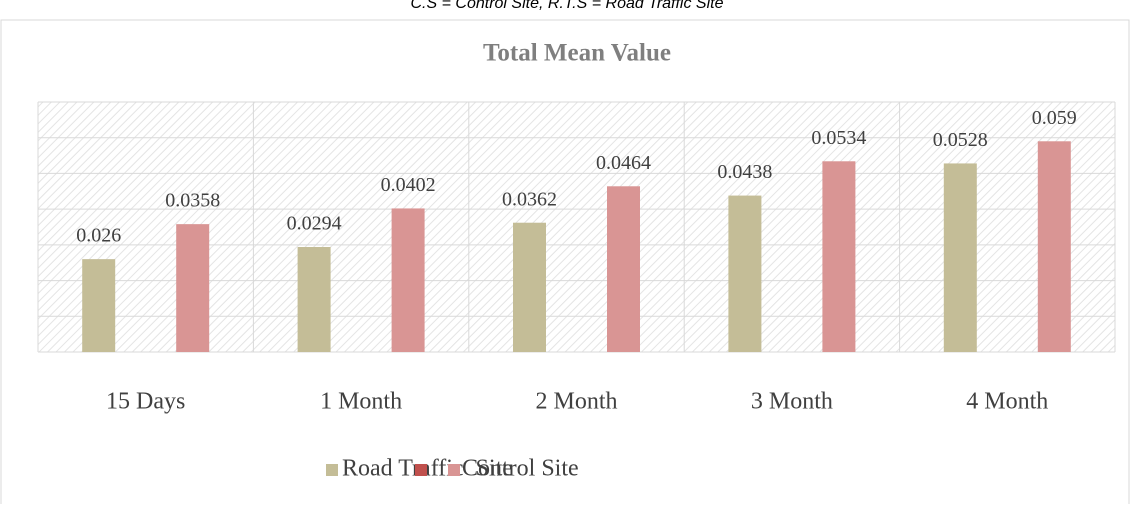  Describe the element at coordinates (520, 469) in the screenshot. I see `legend-label: Control Site` at that location.